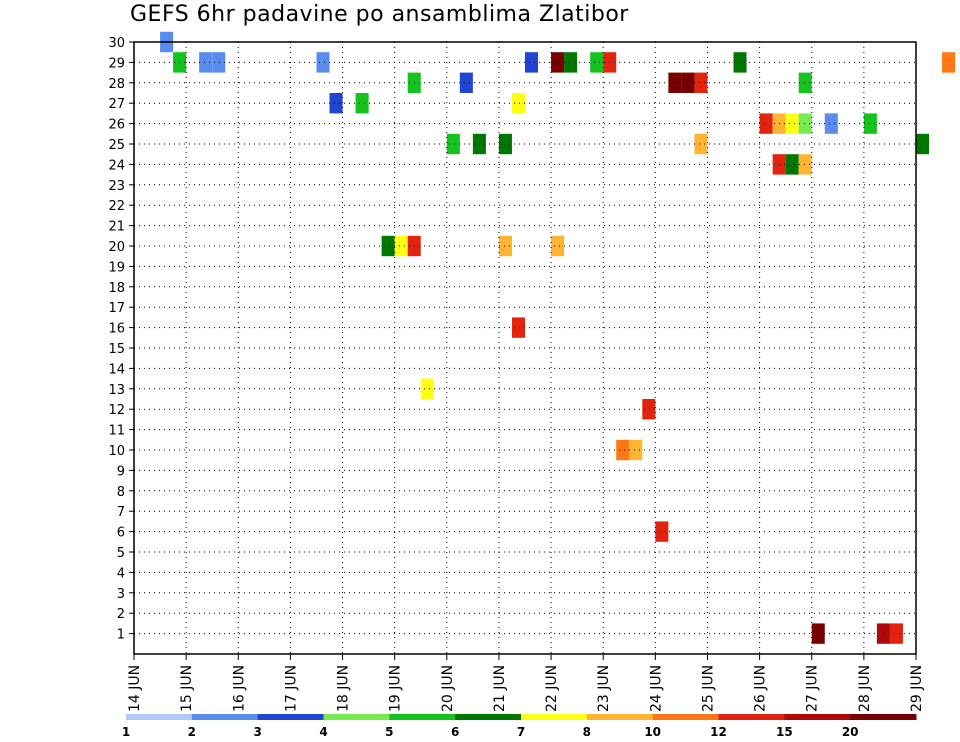  Describe the element at coordinates (116, 43) in the screenshot. I see `y-tick-label: 30` at that location.